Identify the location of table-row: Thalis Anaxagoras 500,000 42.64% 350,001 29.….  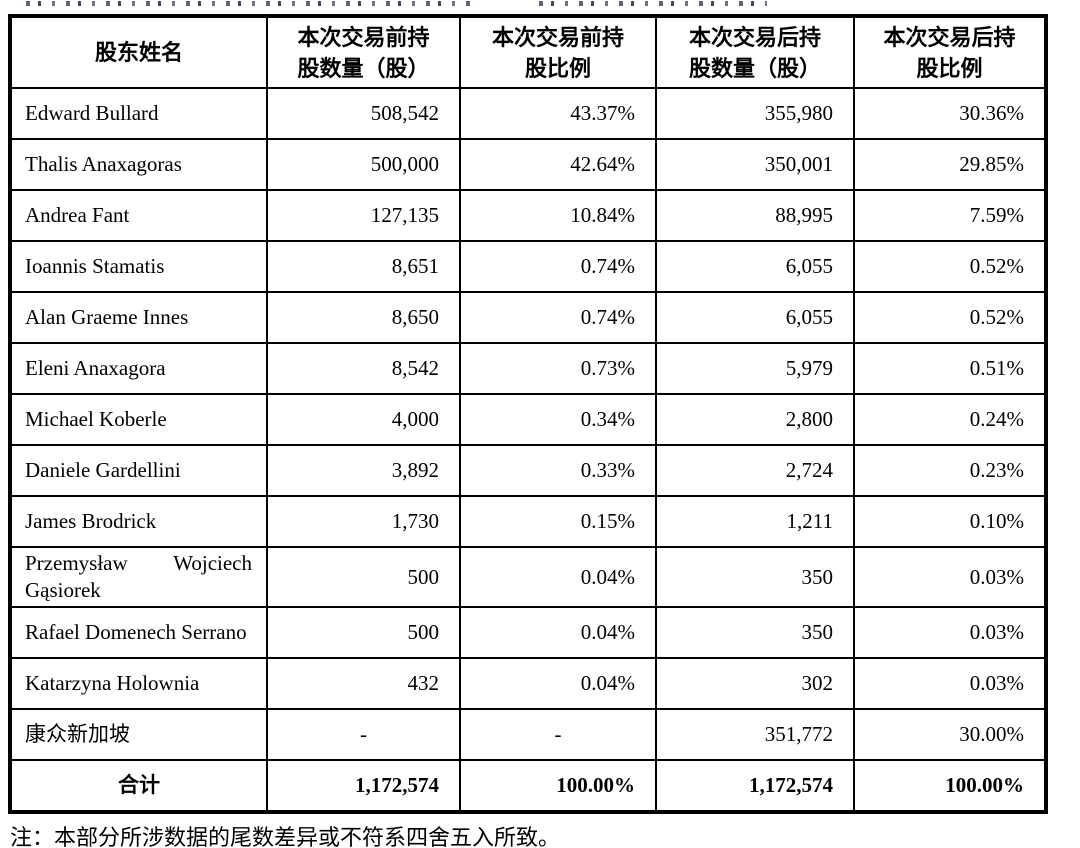
(528, 164).